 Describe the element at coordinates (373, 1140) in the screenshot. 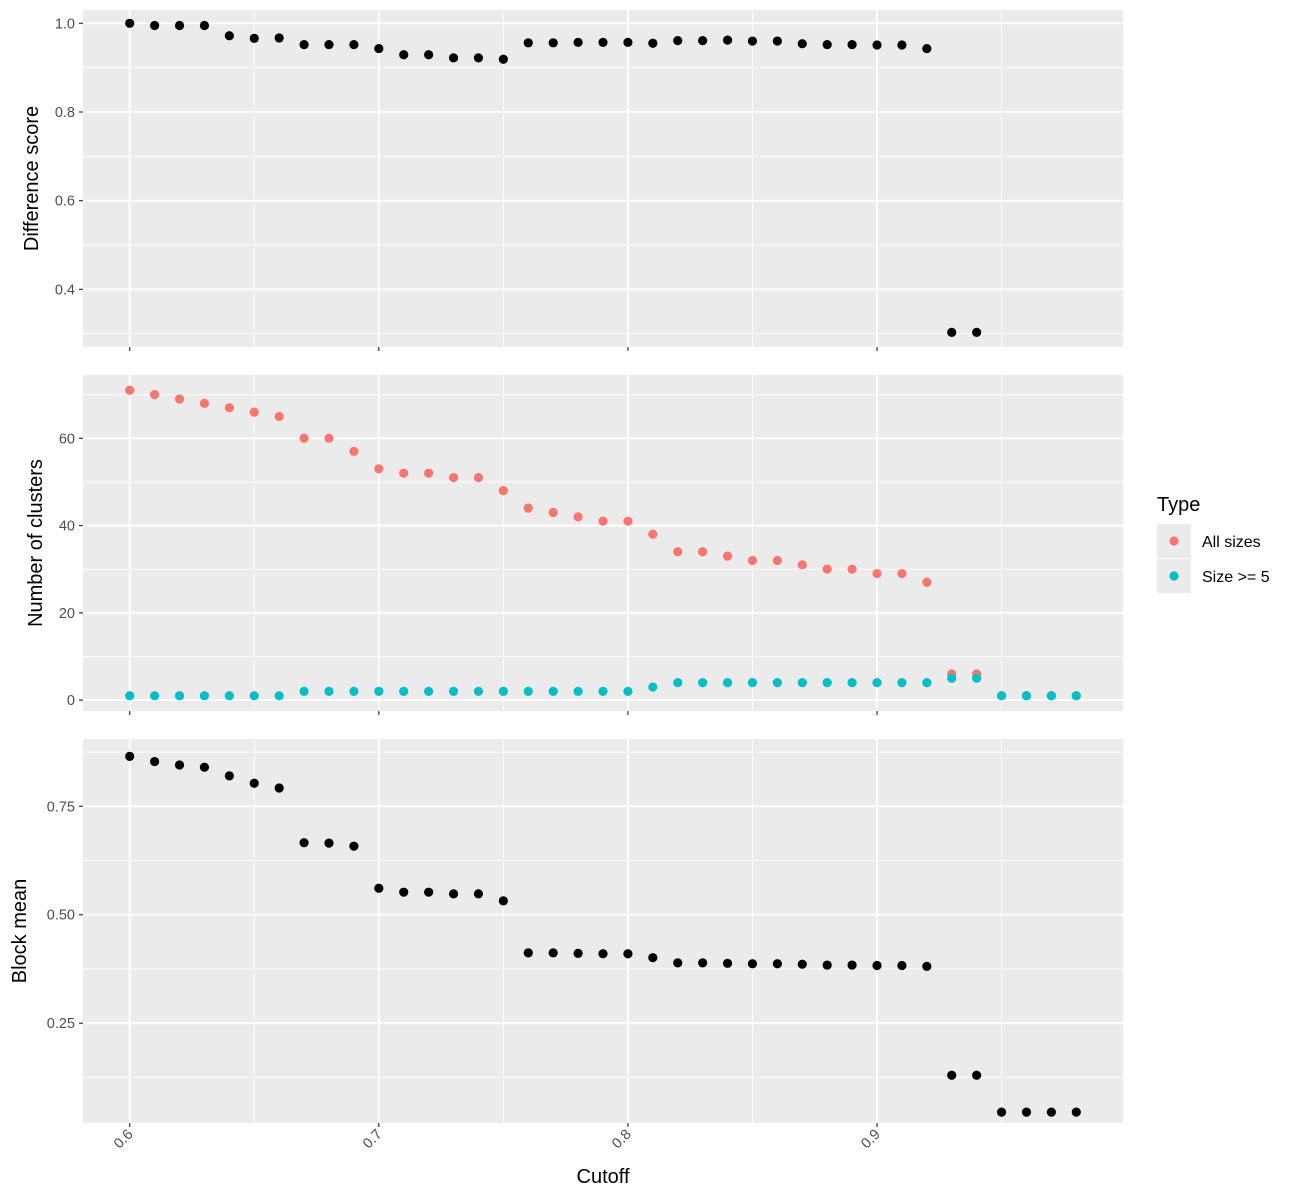

I see `x-tick-label: 0.7` at that location.